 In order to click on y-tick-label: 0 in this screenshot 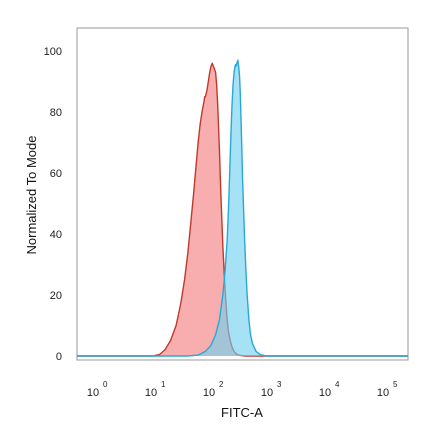, I will do `click(59, 357)`.